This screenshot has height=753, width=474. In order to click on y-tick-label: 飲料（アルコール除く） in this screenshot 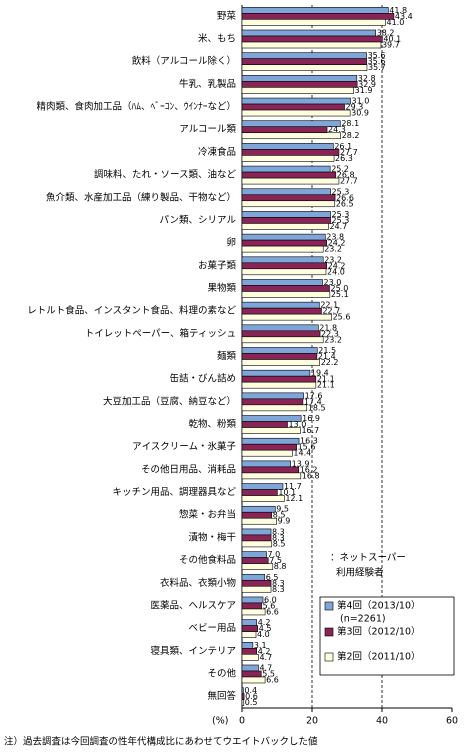, I will do `click(184, 61)`.